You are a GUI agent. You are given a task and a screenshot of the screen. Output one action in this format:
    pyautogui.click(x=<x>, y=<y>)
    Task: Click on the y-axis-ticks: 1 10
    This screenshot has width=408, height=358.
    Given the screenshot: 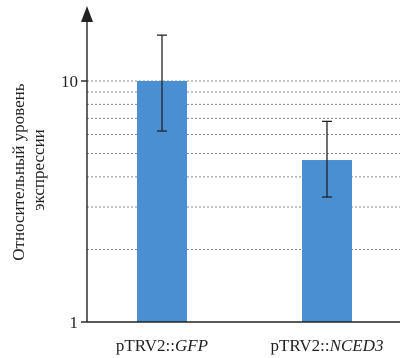 What is the action you would take?
    pyautogui.click(x=74, y=202)
    